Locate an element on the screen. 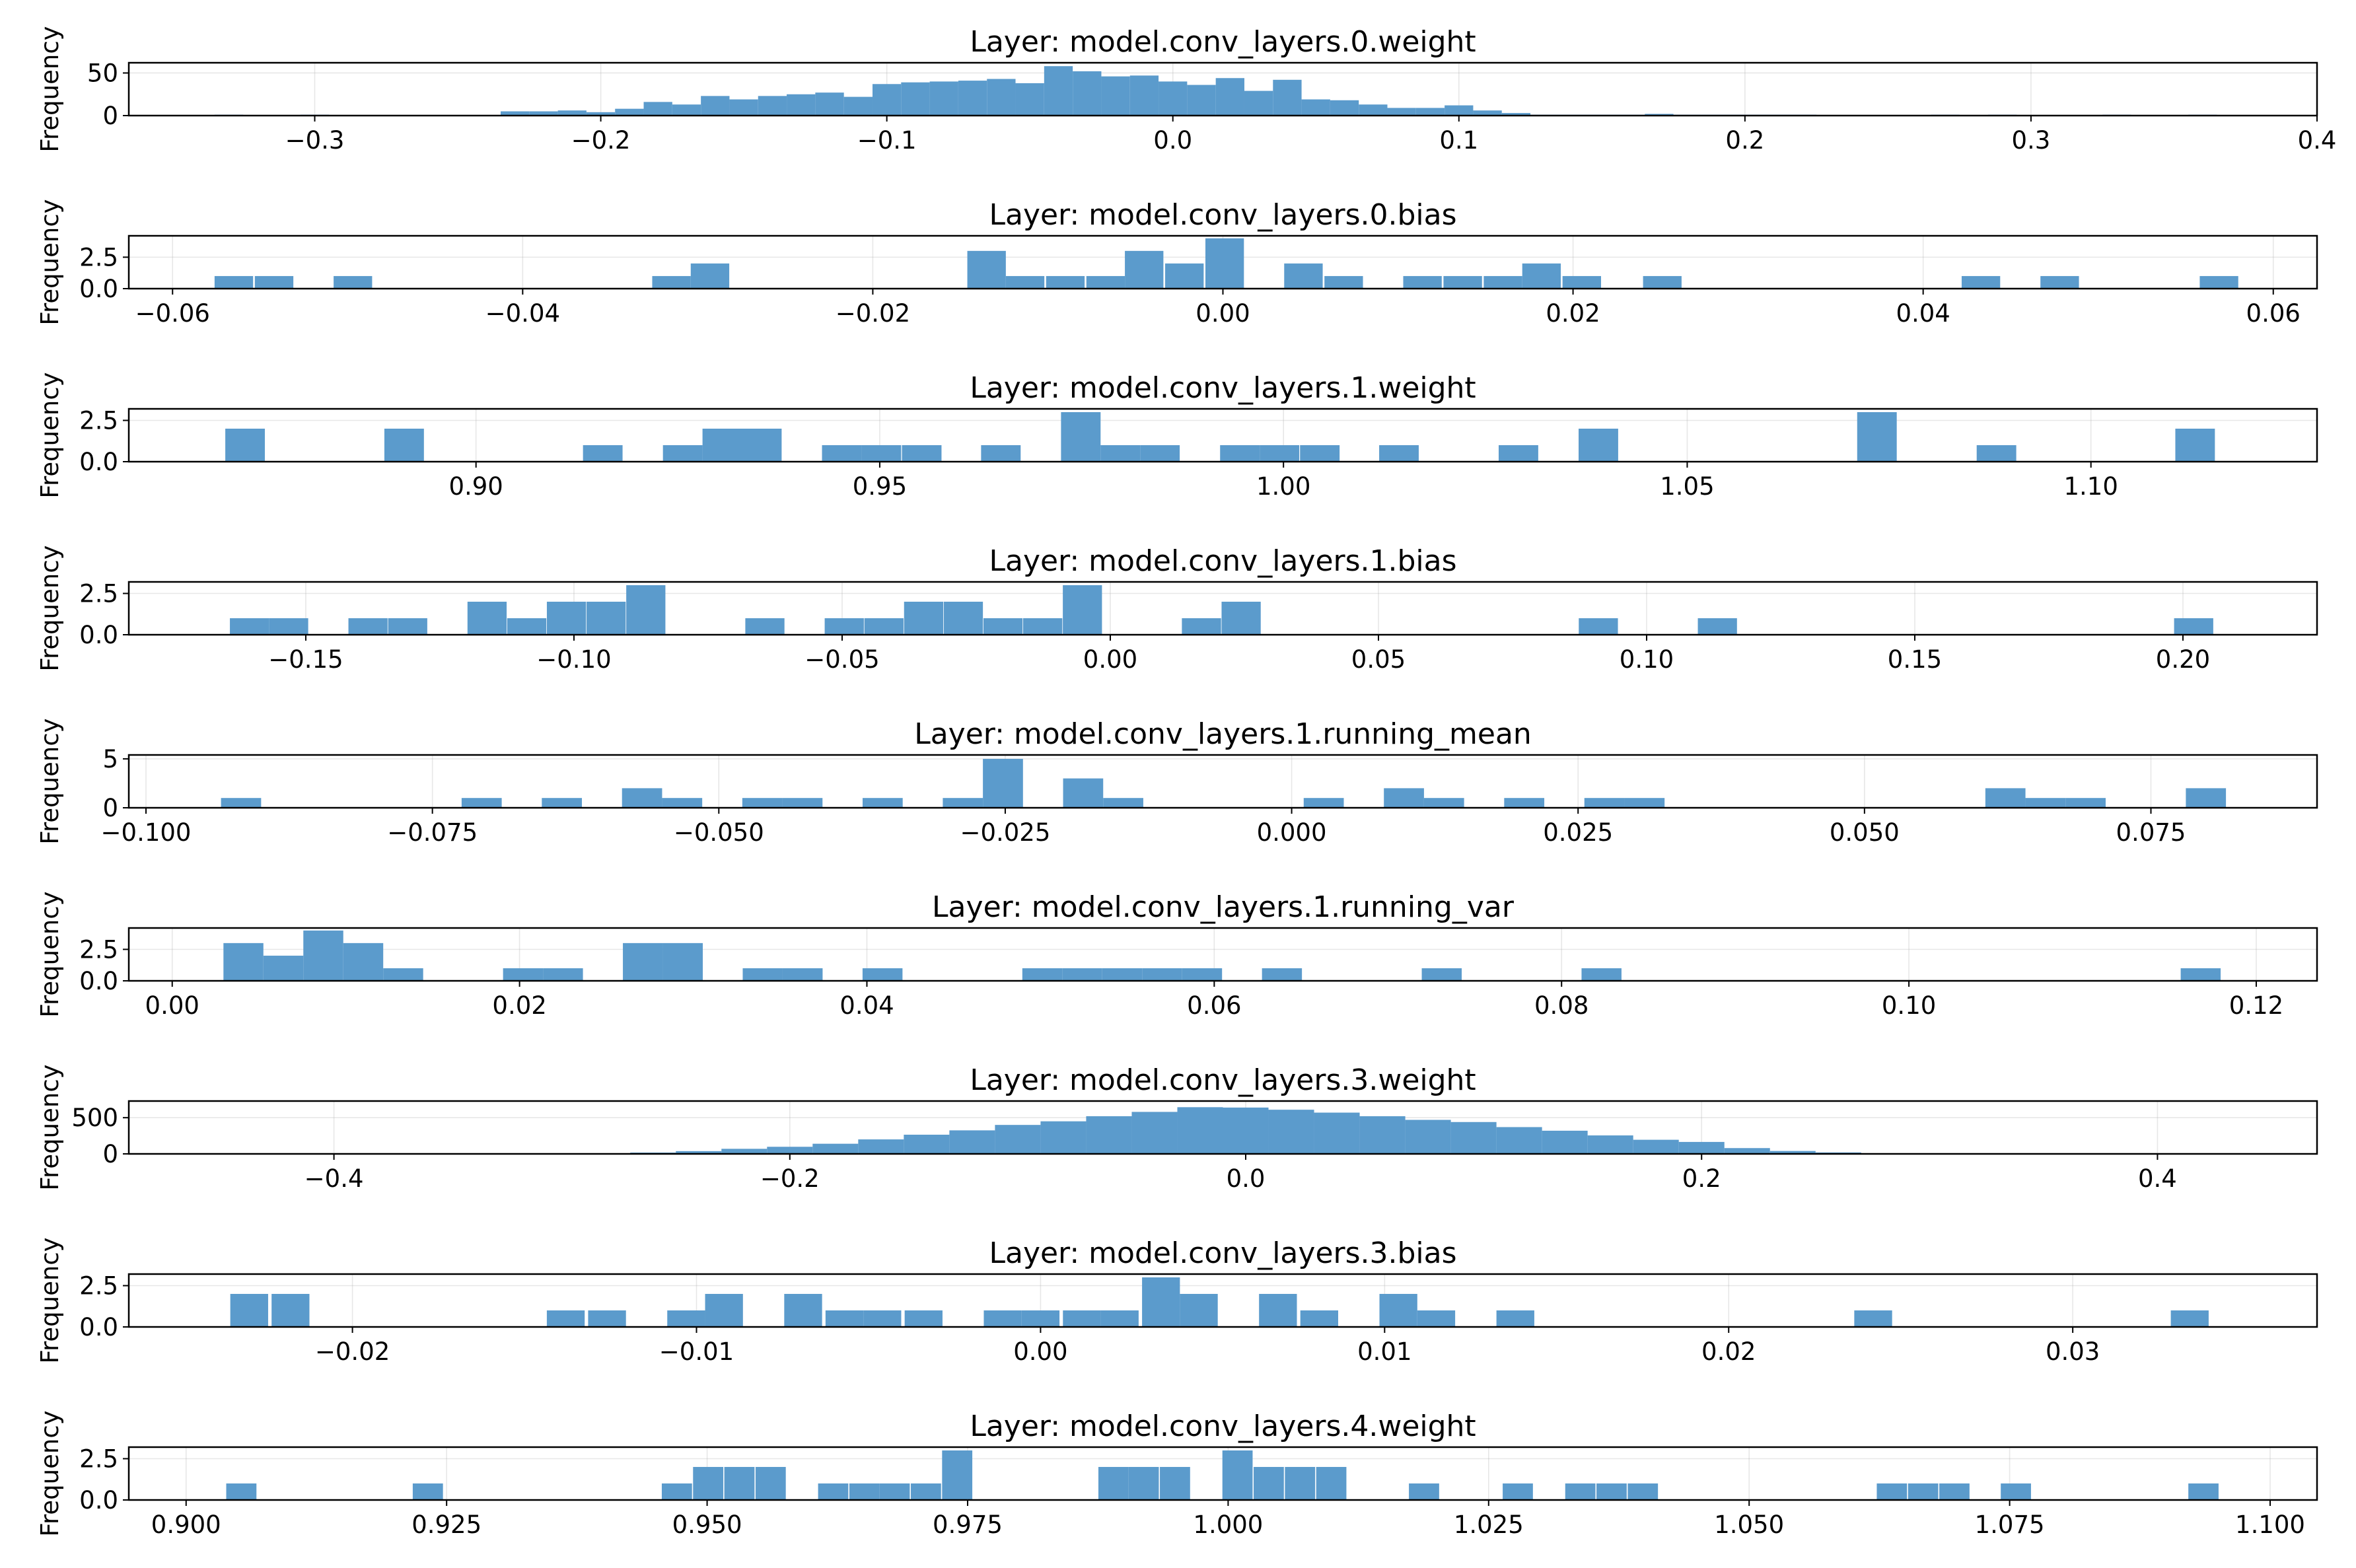 The image size is (2356, 1568). x-tick-label: −0.050 is located at coordinates (719, 832).